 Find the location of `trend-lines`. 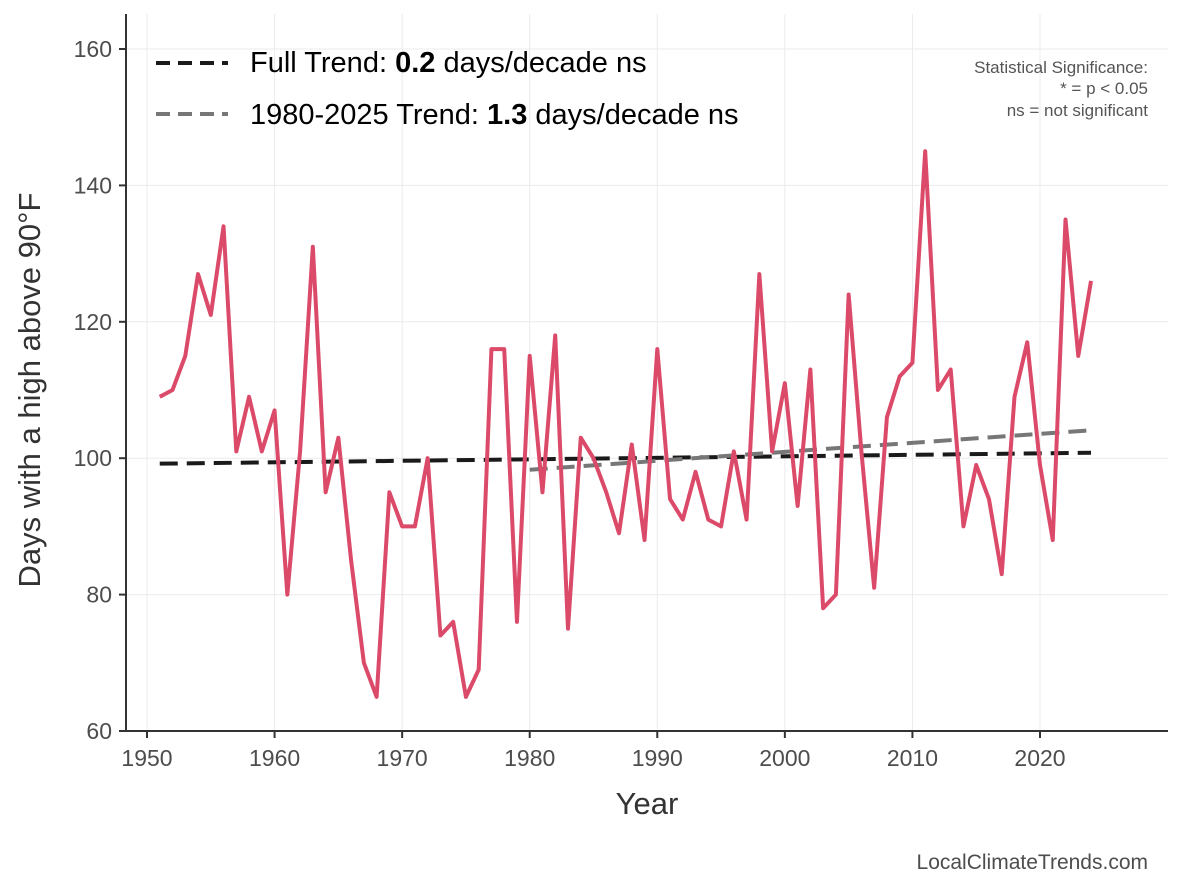

trend-lines is located at coordinates (625, 450).